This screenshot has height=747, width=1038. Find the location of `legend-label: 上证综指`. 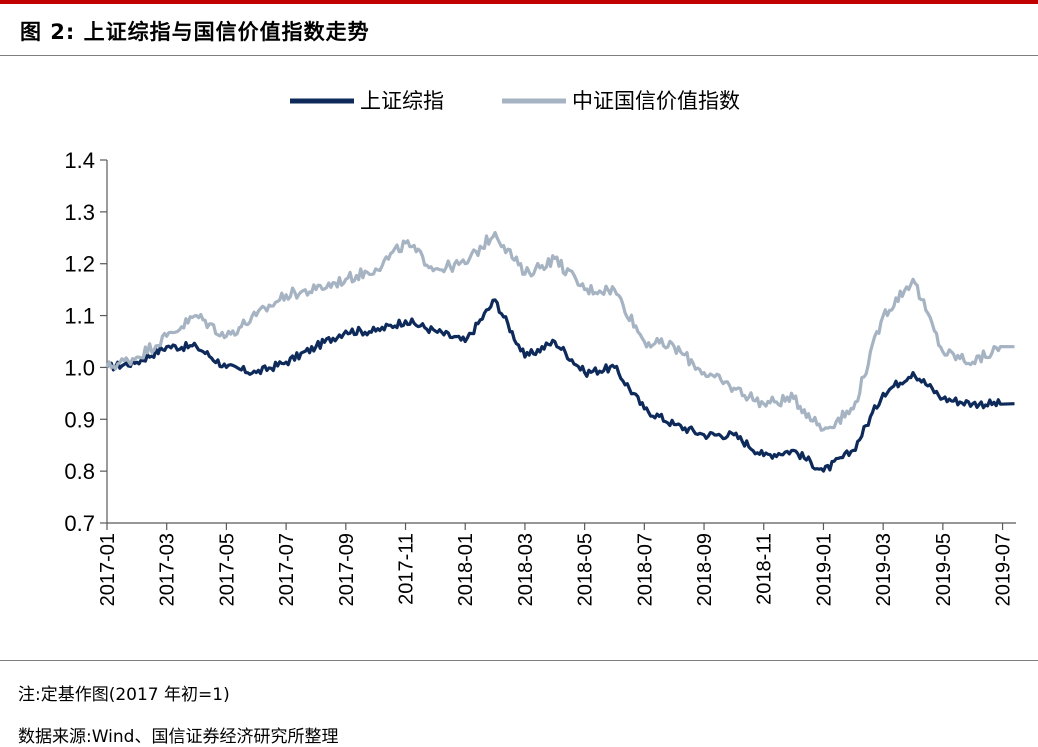

legend-label: 上证综指 is located at coordinates (402, 101).